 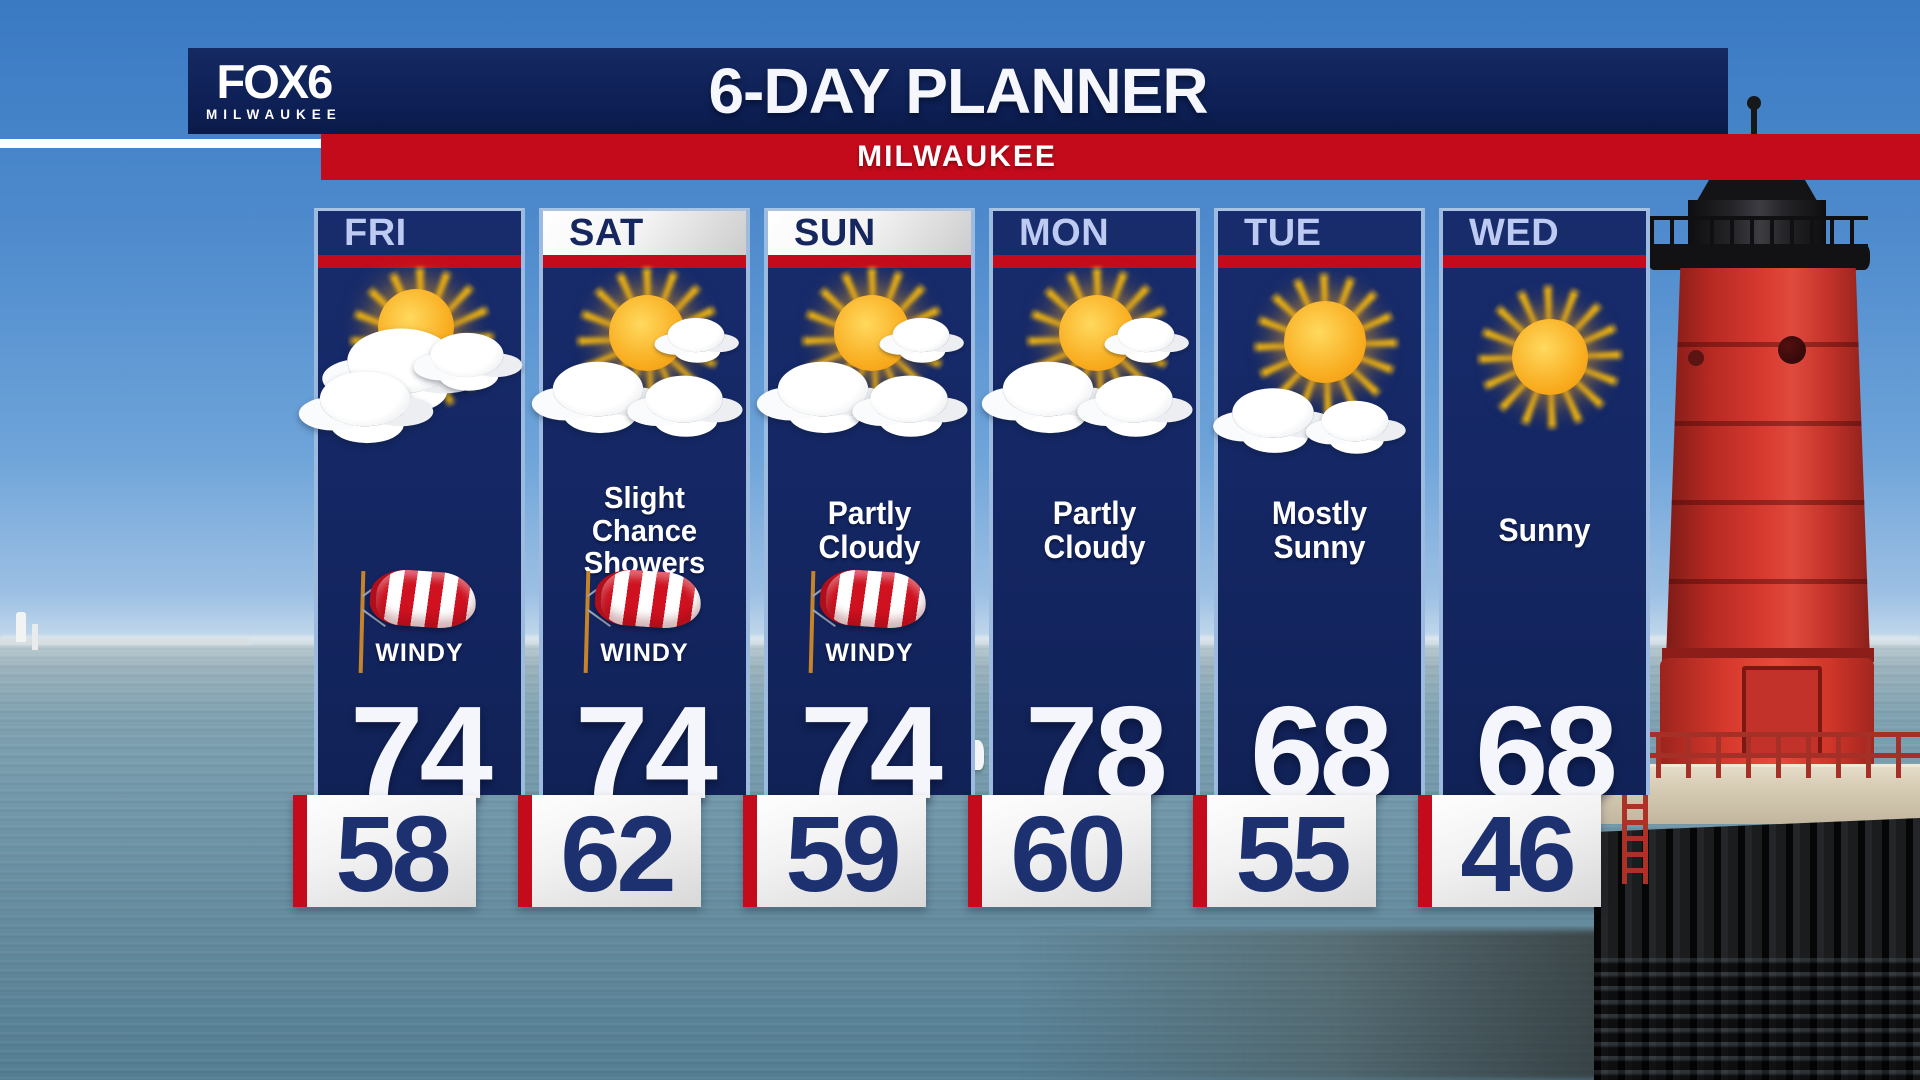 What do you see at coordinates (644, 233) in the screenshot?
I see `day-label: SAT` at bounding box center [644, 233].